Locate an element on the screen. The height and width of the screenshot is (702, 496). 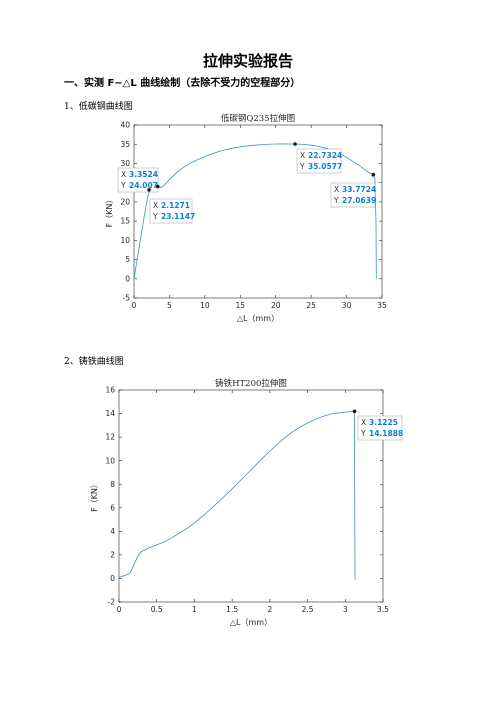
x-tick-label: 30 is located at coordinates (347, 305).